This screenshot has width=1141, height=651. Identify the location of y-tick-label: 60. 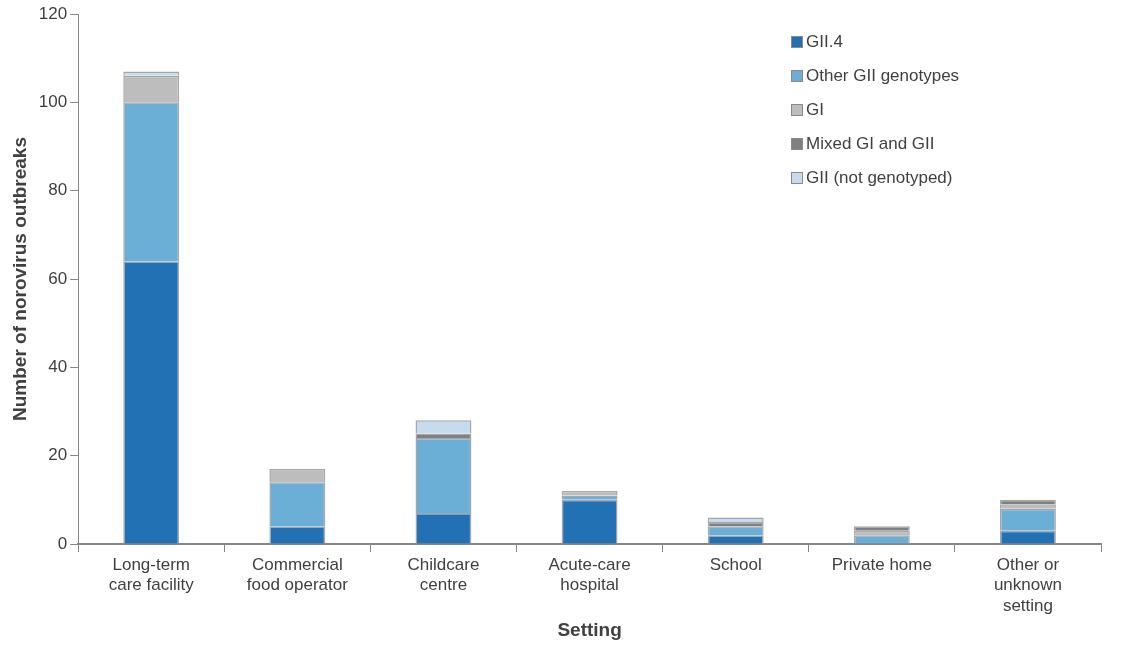
(58, 278).